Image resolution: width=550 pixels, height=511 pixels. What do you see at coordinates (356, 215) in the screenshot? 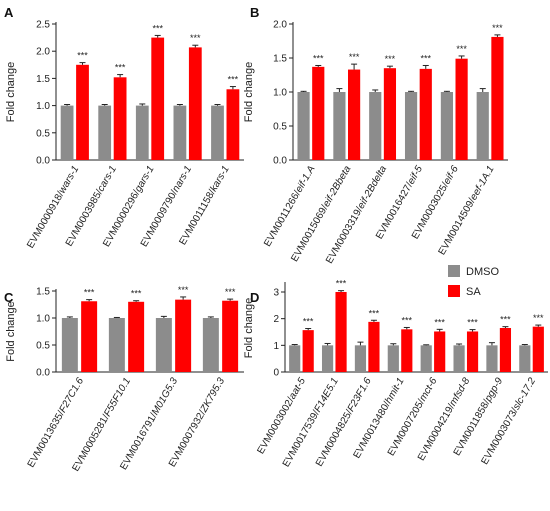
I see `panel-b-category-label: EVM0003319/eif-2Bdelta` at bounding box center [356, 215].